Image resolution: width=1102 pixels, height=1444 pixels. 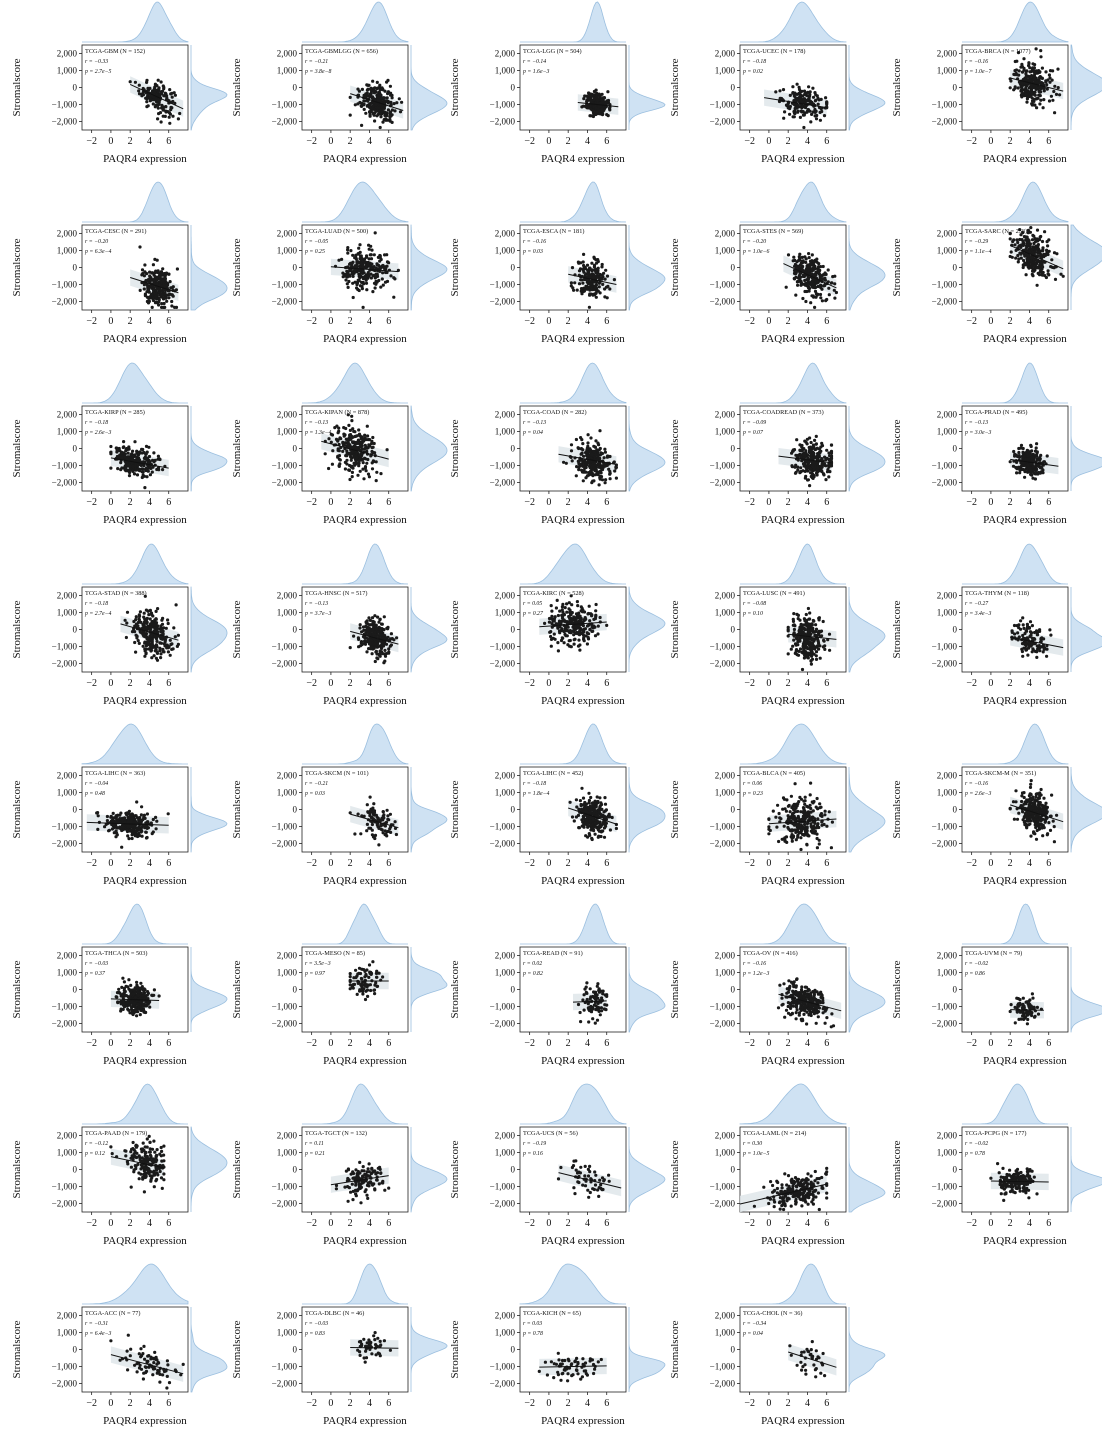 What do you see at coordinates (553, 231) in the screenshot?
I see `panel-title: TCGA-ESCA (N = 181)` at bounding box center [553, 231].